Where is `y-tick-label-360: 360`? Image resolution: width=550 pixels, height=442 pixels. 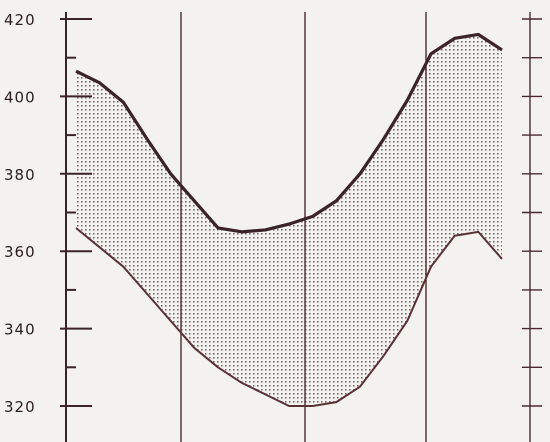 y-tick-label-360: 360 is located at coordinates (20, 252).